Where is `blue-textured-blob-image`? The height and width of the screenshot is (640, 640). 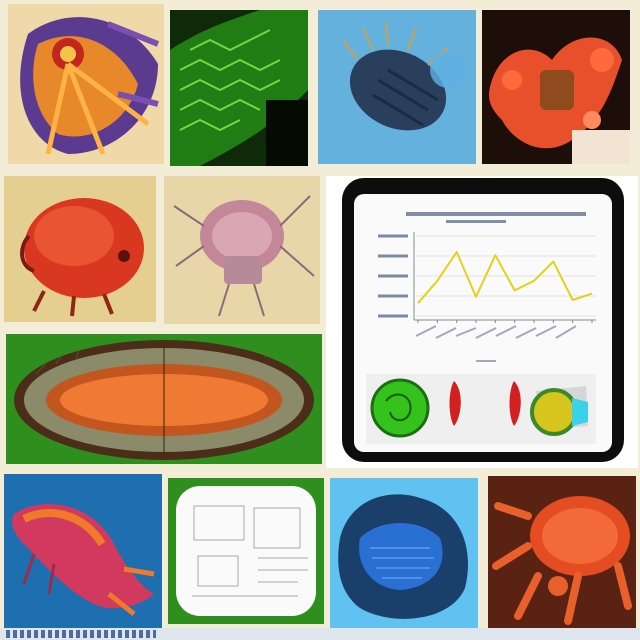
blue-textured-blob-image is located at coordinates (404, 553).